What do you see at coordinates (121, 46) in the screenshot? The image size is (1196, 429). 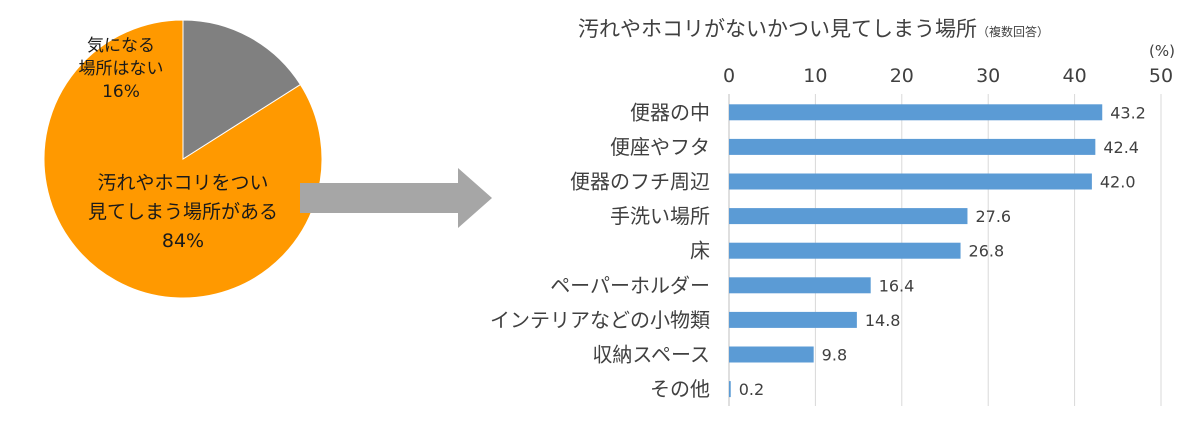 I see `pie-label-line: 気になる` at bounding box center [121, 46].